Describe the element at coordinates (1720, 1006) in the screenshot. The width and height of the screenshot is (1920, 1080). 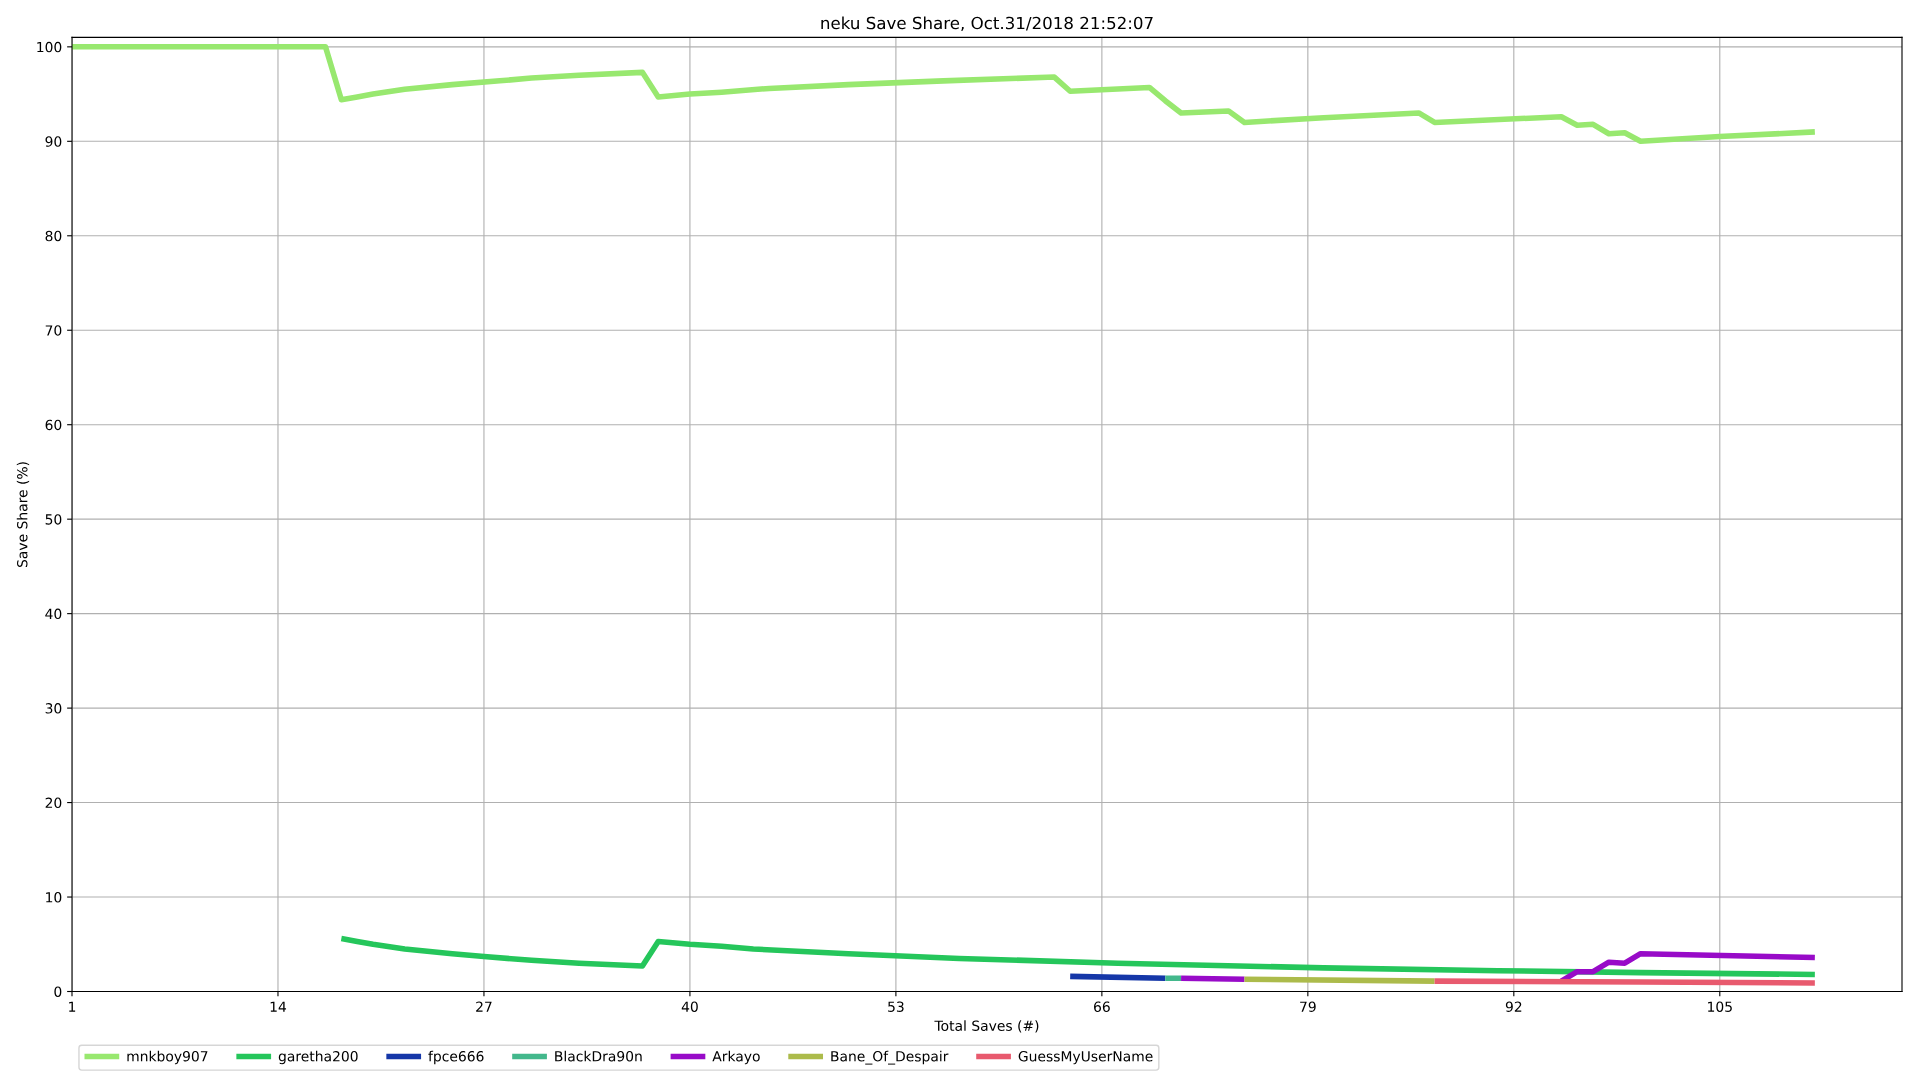
I see `x-tick-label: 105` at that location.